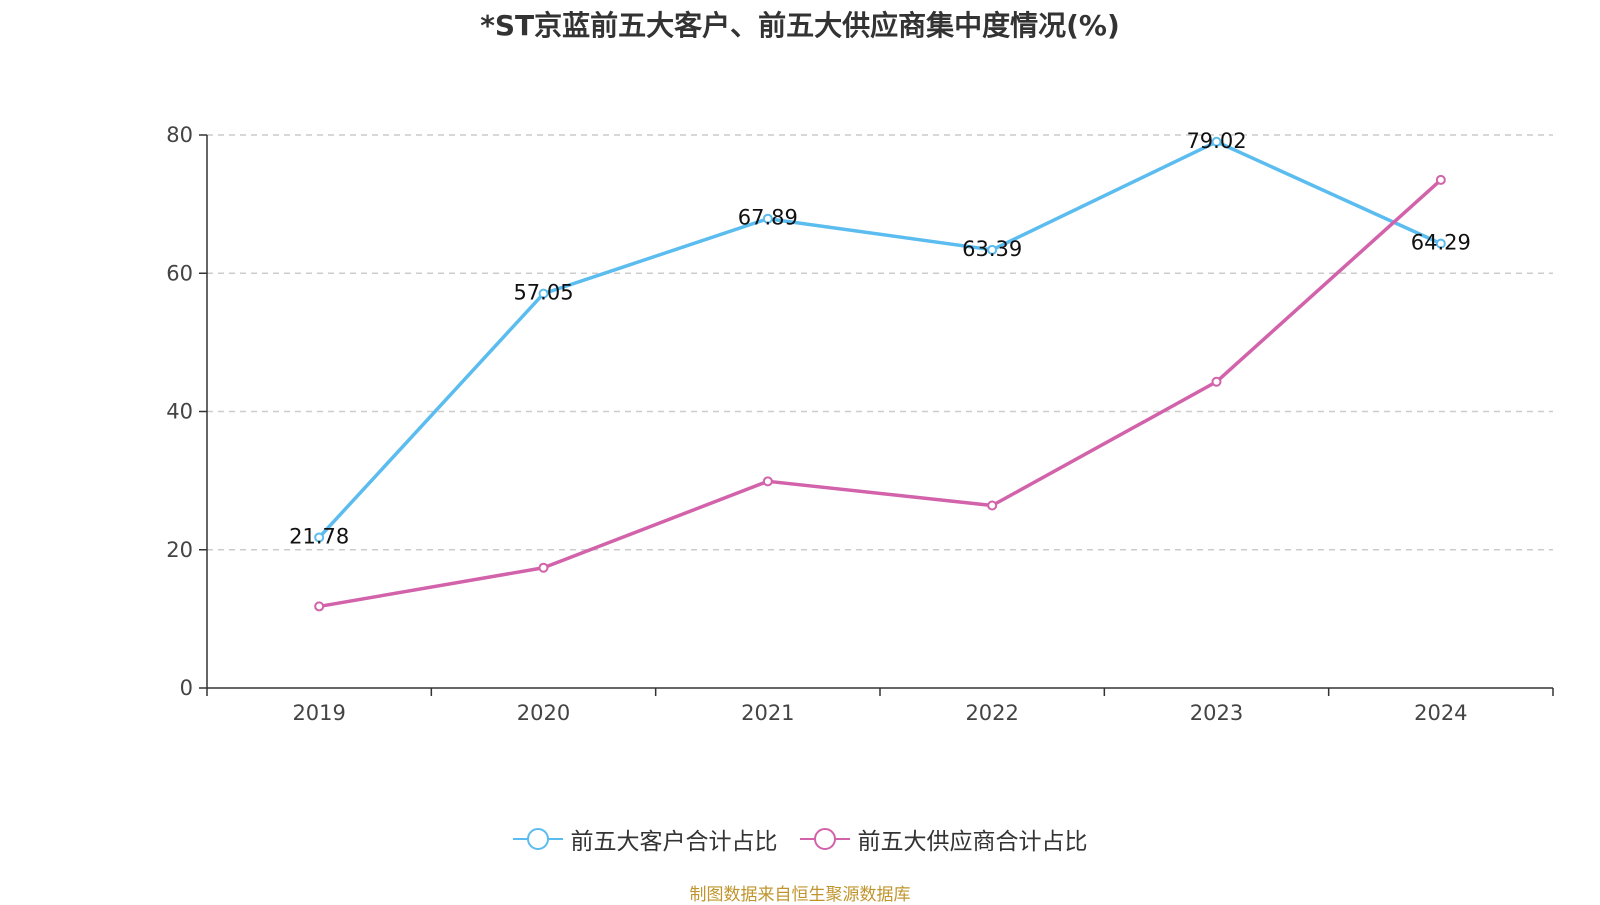 The height and width of the screenshot is (905, 1600). I want to click on chart-title: *ST京蓝前五大客户、前五大供应商集中度情况(%), so click(800, 25).